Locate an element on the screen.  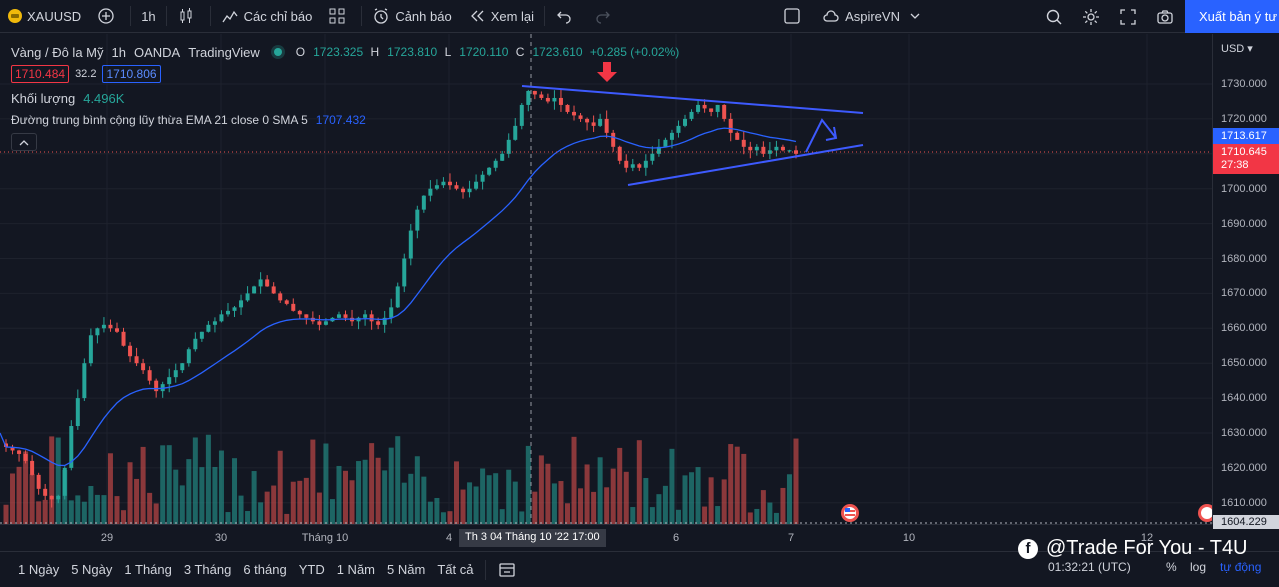
camera-icon is located at coordinates (1165, 17).